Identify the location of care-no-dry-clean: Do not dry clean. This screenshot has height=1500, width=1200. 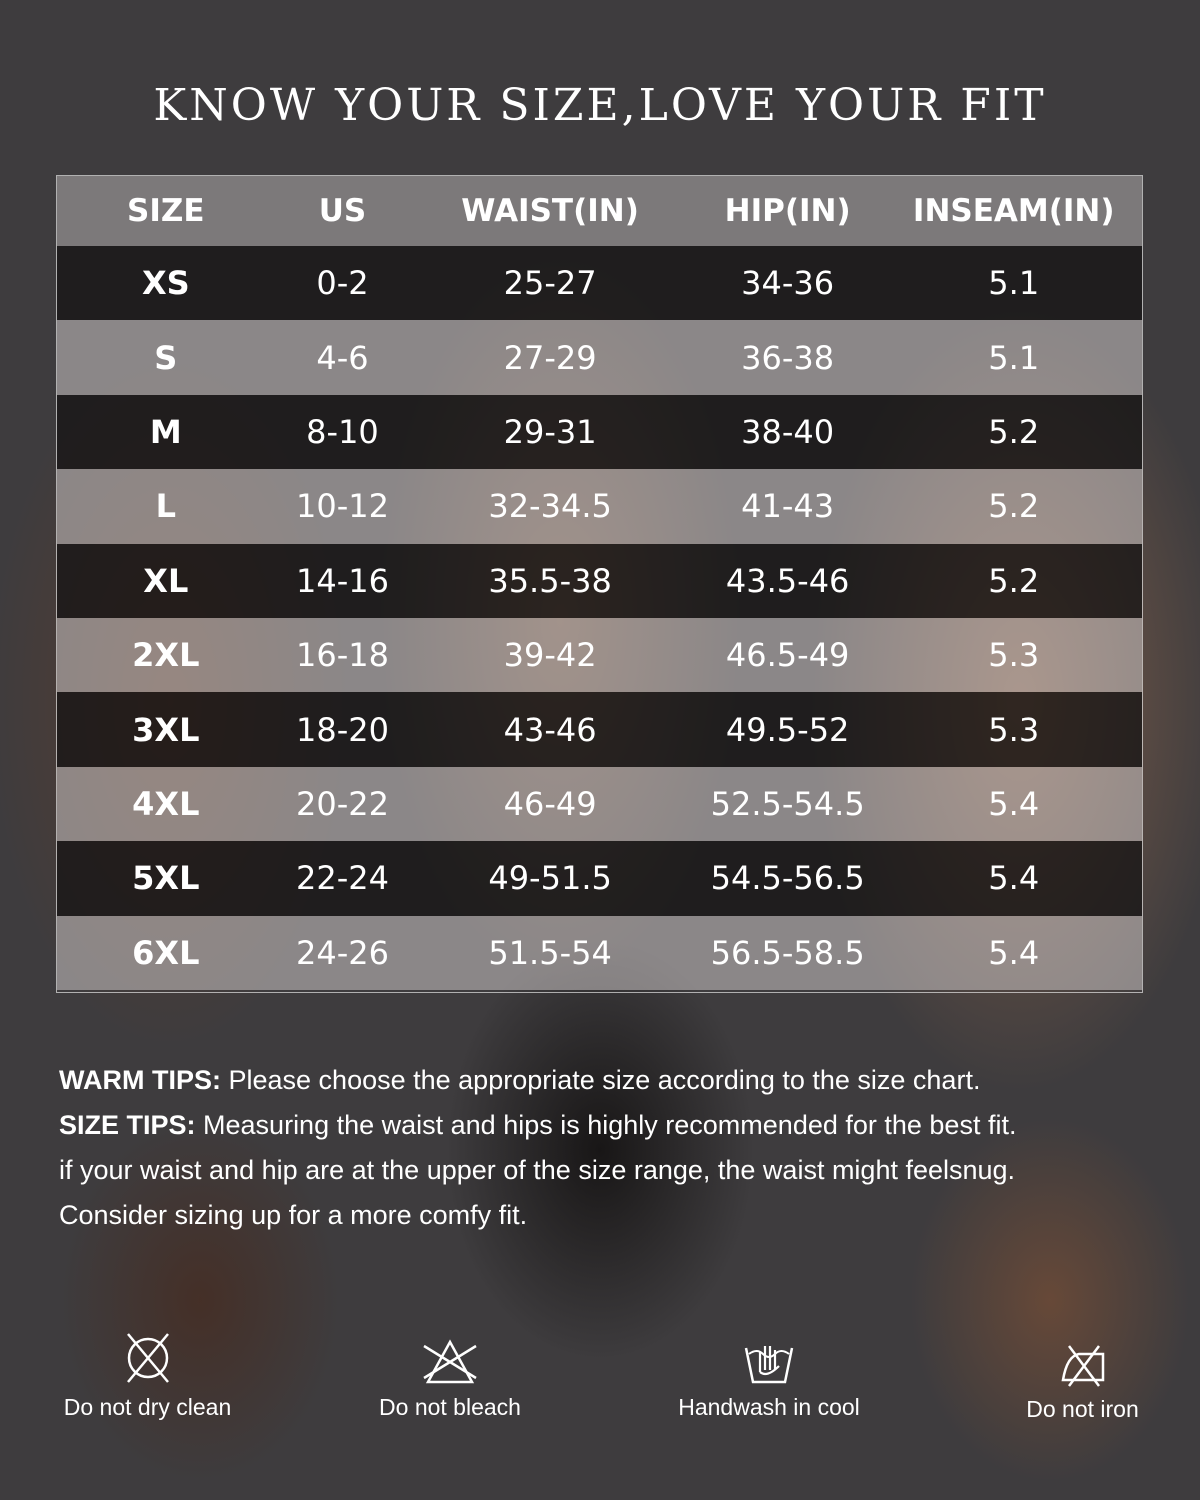
(147, 1375).